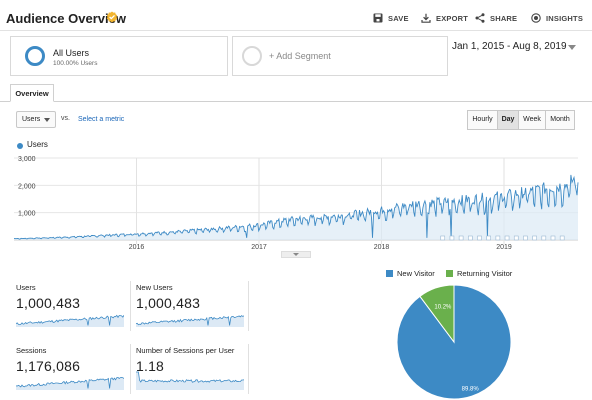 The image size is (592, 400). Describe the element at coordinates (426, 18) in the screenshot. I see `export-icon` at that location.